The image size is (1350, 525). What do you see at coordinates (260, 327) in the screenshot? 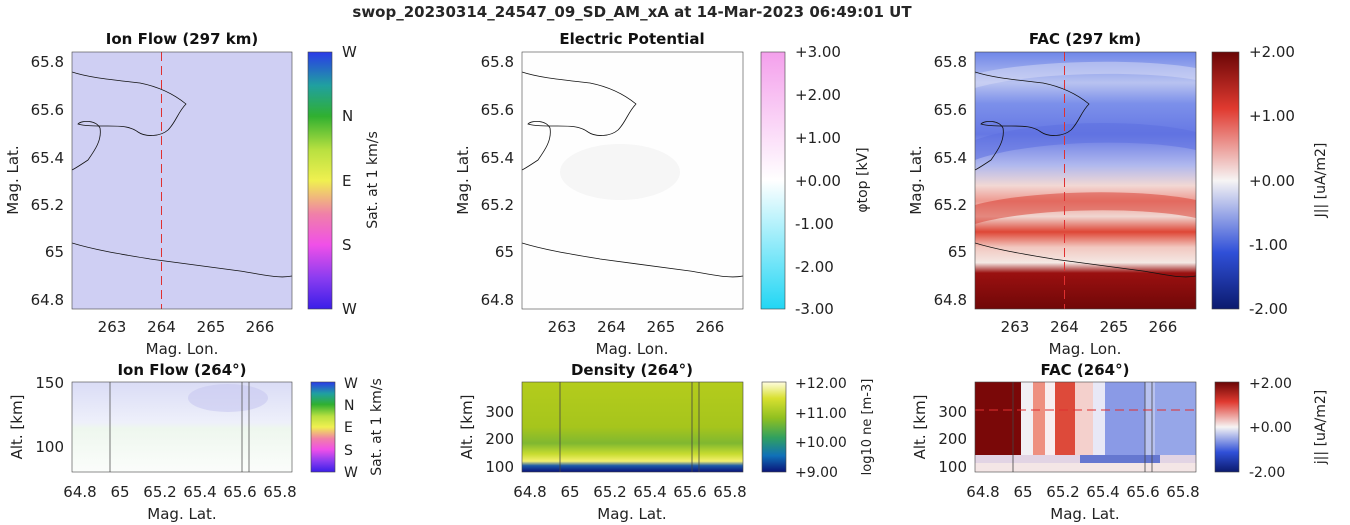
I see `ion-flow-map-xtick: 266` at bounding box center [260, 327].